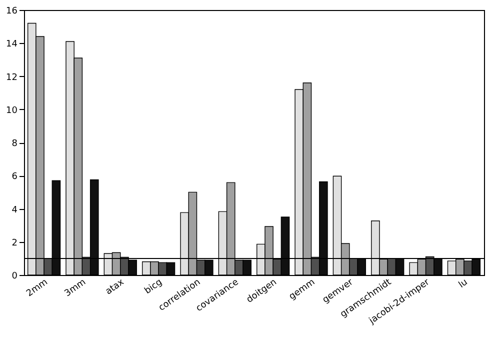 The image size is (502, 352). Describe the element at coordinates (15, 177) in the screenshot. I see `y-tick-label: 6` at that location.